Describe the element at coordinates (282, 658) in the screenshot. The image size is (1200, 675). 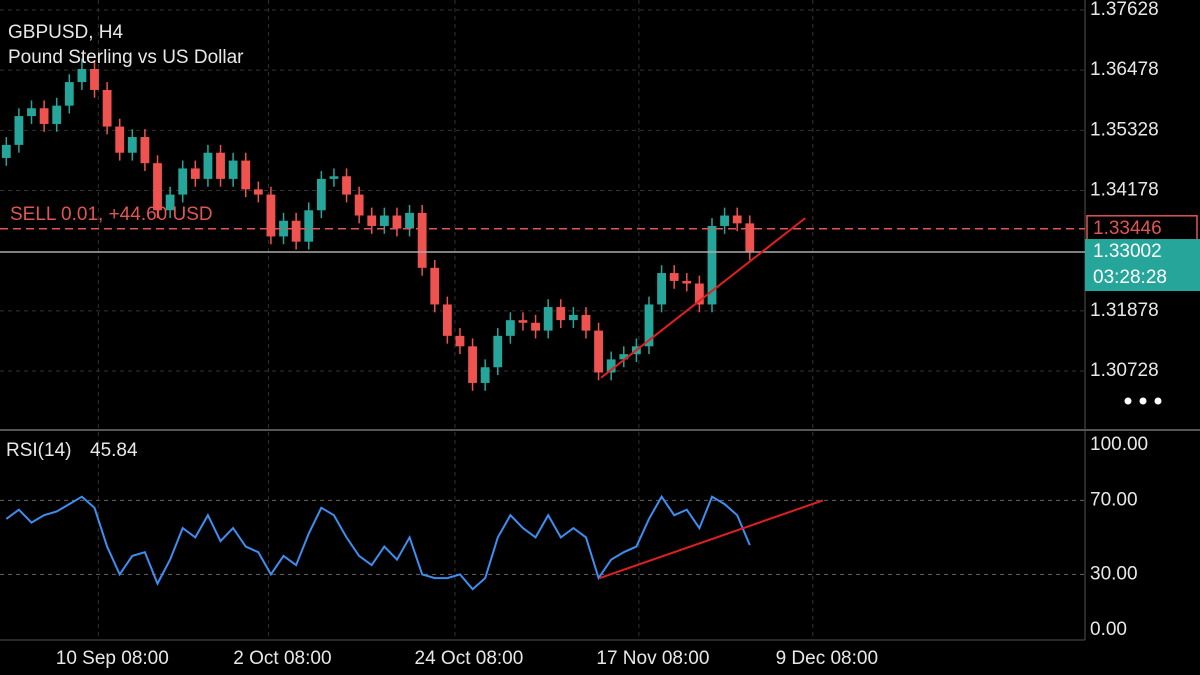
I see `x-tick-label: 2 Oct 08:00` at that location.